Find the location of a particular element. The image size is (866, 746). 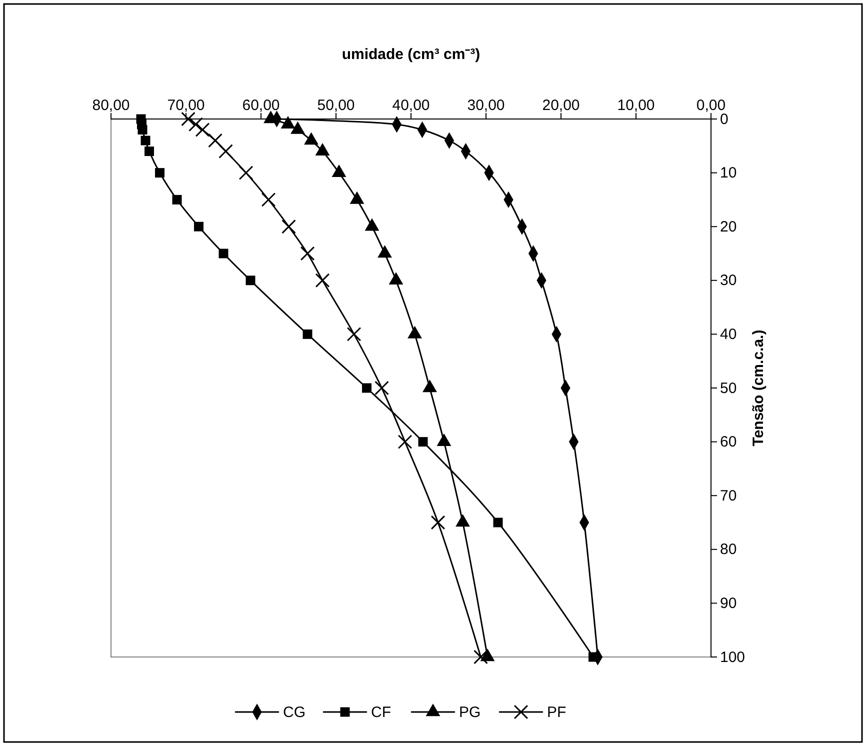

y-tick-label: 100 is located at coordinates (733, 657).